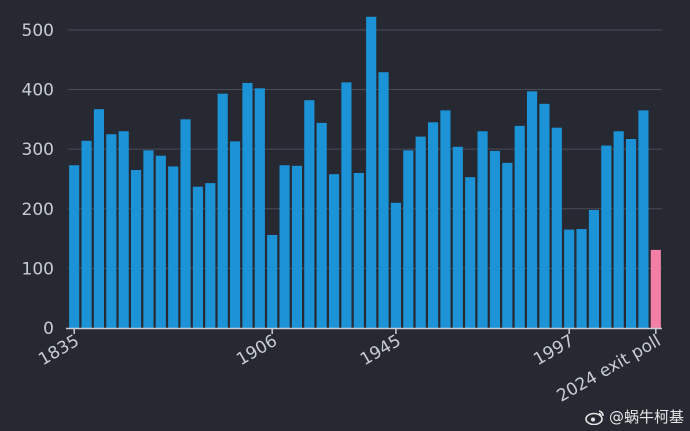 The image size is (690, 431). Describe the element at coordinates (594, 417) in the screenshot. I see `weibo-icon` at that location.